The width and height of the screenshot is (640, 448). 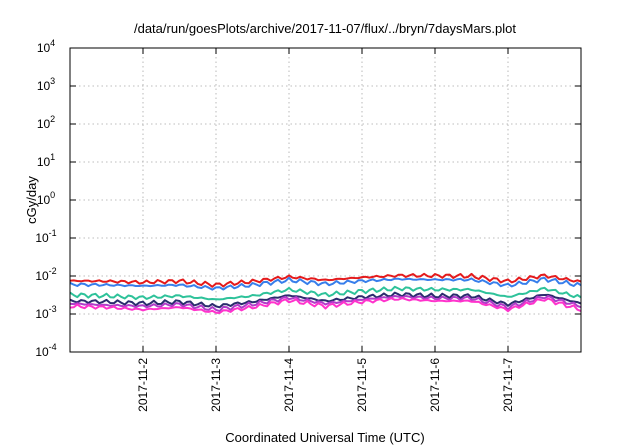 I want to click on x-tick-label: 2017-11-4, so click(x=289, y=385).